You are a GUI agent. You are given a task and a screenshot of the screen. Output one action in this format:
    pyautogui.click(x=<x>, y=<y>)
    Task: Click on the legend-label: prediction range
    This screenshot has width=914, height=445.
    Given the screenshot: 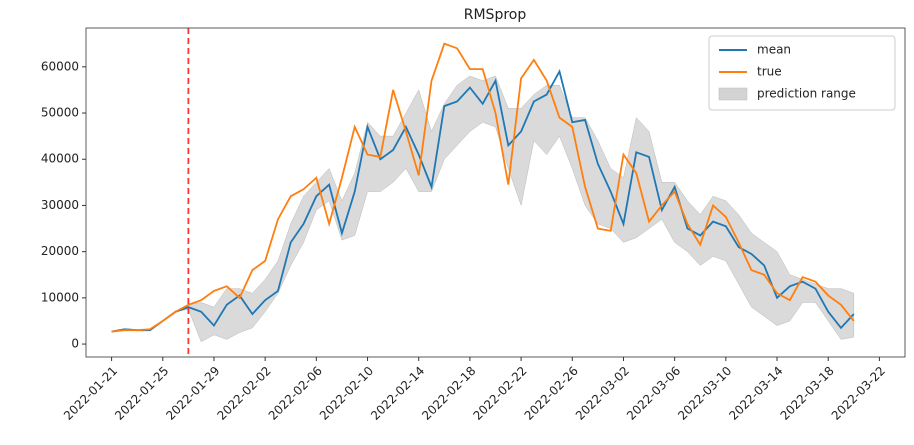 What is the action you would take?
    pyautogui.click(x=806, y=94)
    